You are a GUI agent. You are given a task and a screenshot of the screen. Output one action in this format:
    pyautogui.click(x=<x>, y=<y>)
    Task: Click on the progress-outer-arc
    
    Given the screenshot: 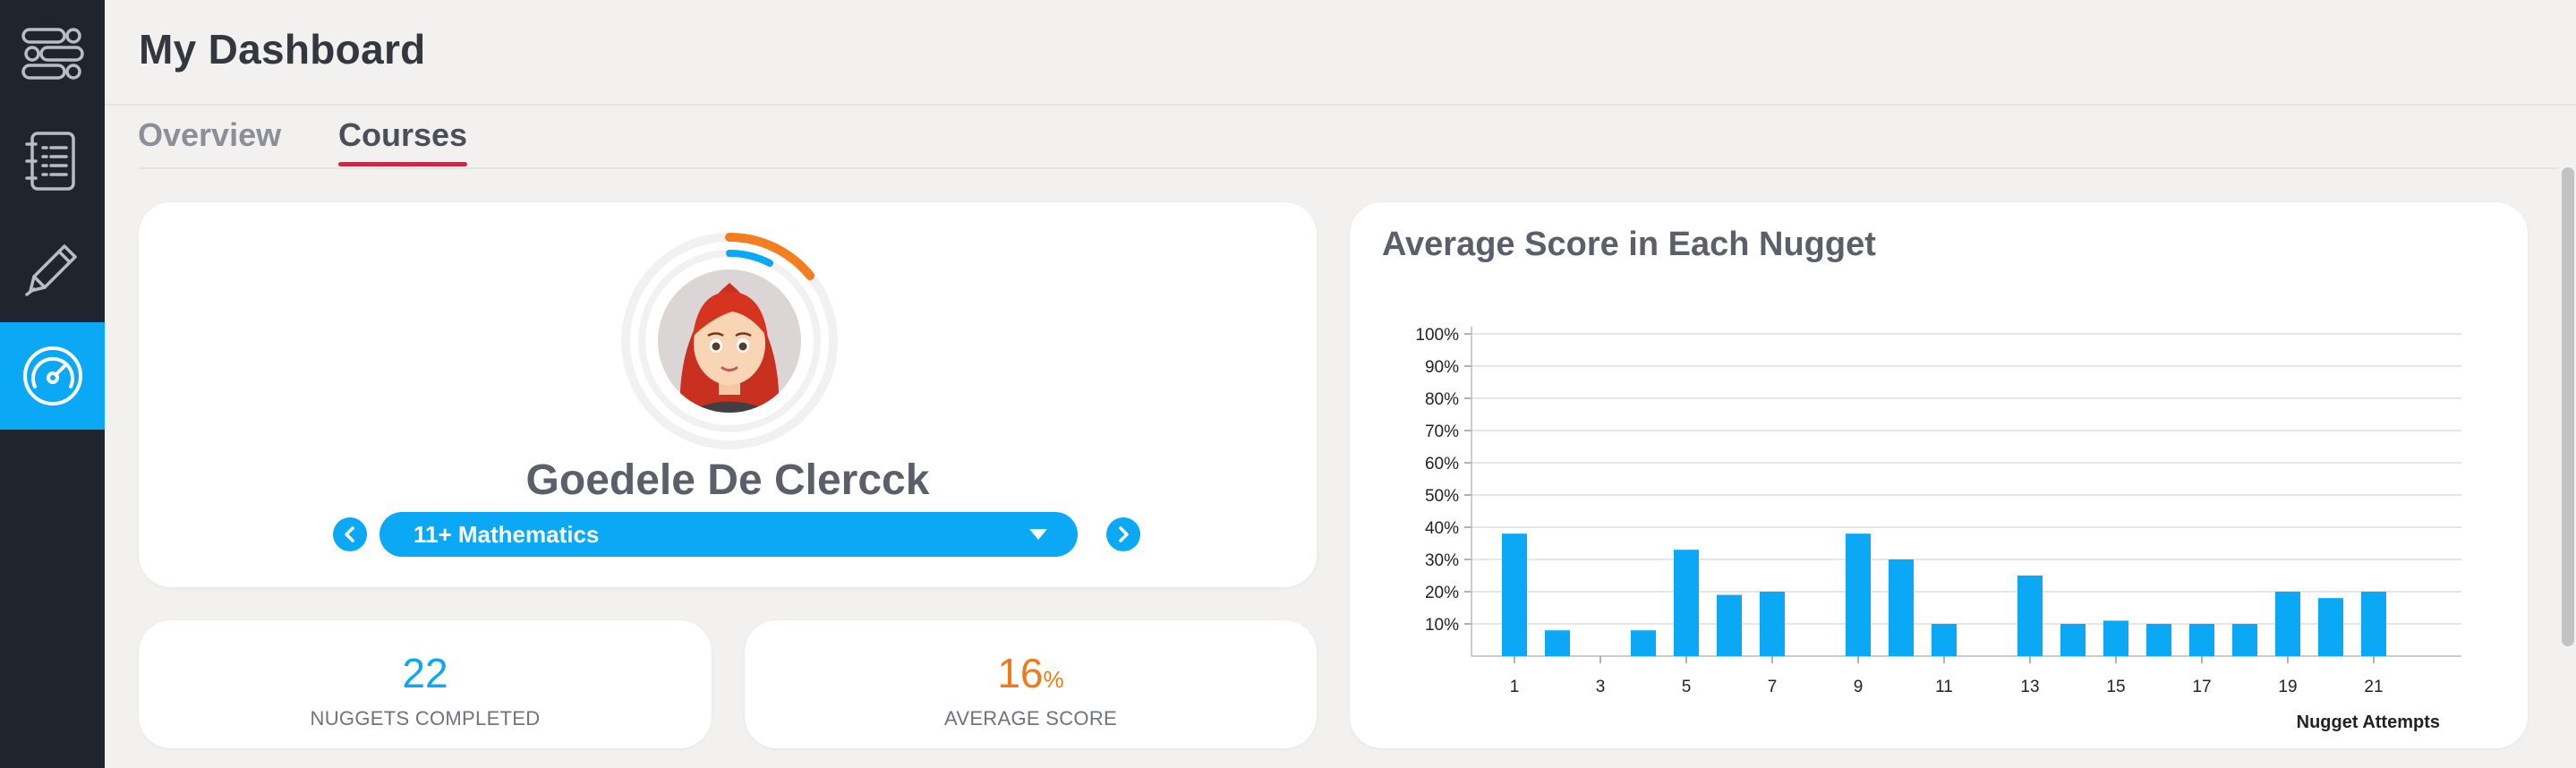 What is the action you would take?
    pyautogui.click(x=770, y=256)
    